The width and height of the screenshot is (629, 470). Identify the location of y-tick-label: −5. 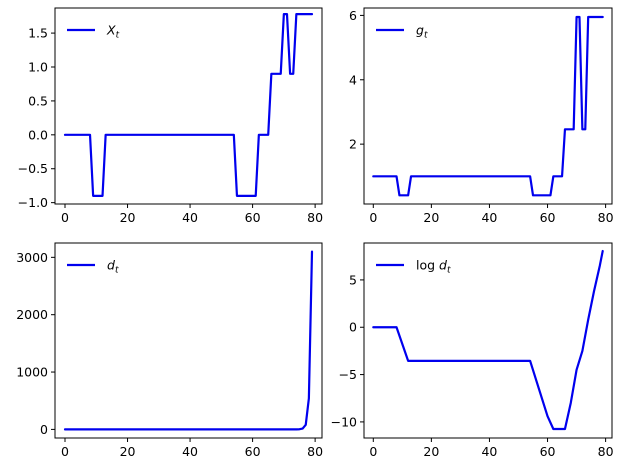
(348, 374).